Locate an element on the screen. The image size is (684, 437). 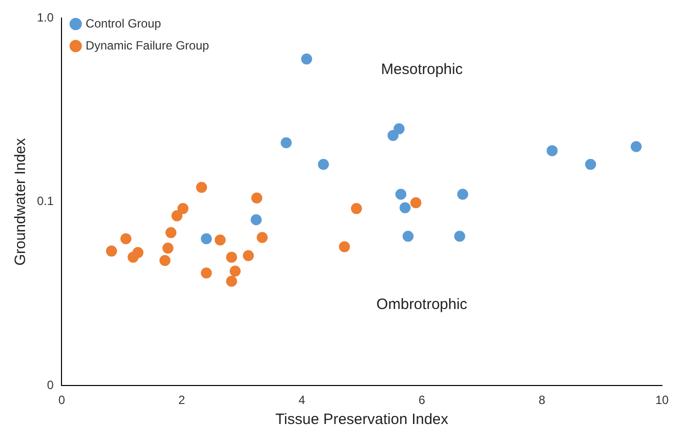
legend-label: Control Group is located at coordinates (124, 23).